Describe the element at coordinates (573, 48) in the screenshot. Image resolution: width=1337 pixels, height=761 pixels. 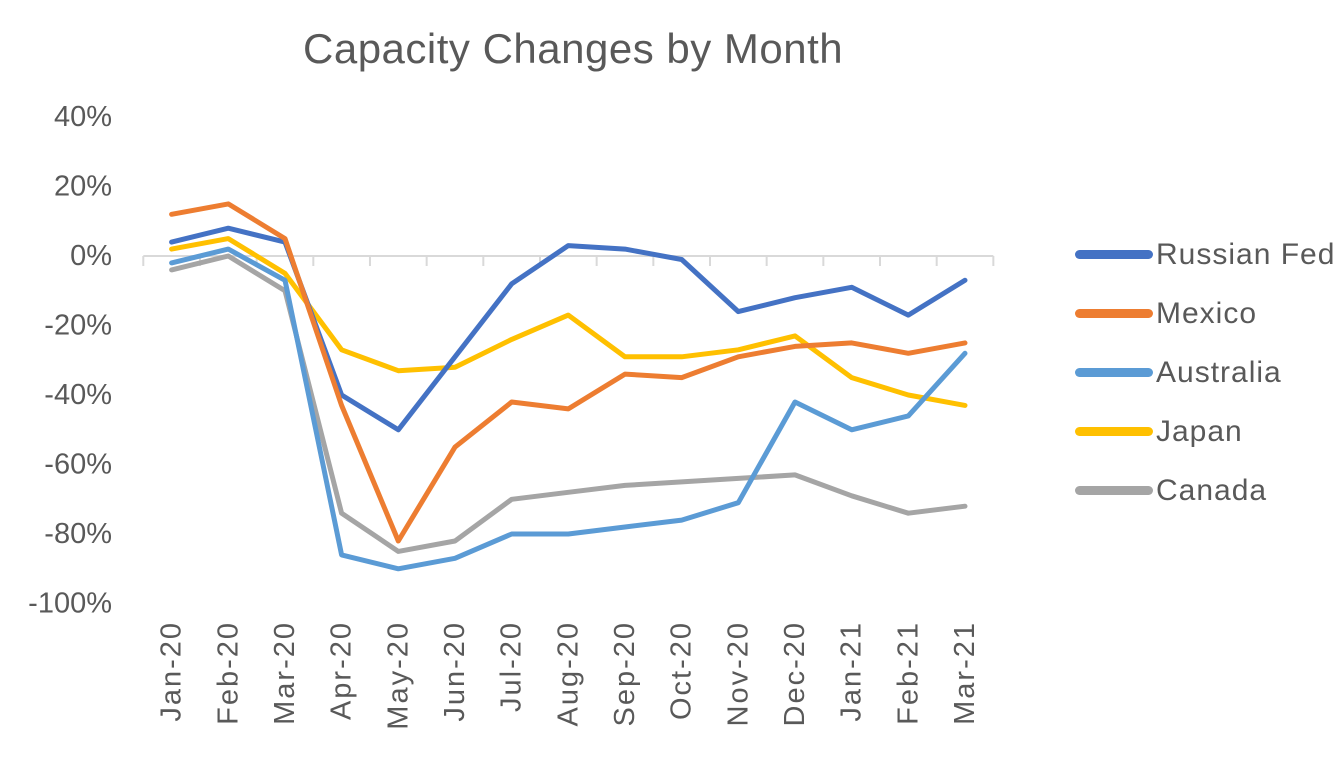
I see `chart-title: Capacity Changes by Month` at that location.